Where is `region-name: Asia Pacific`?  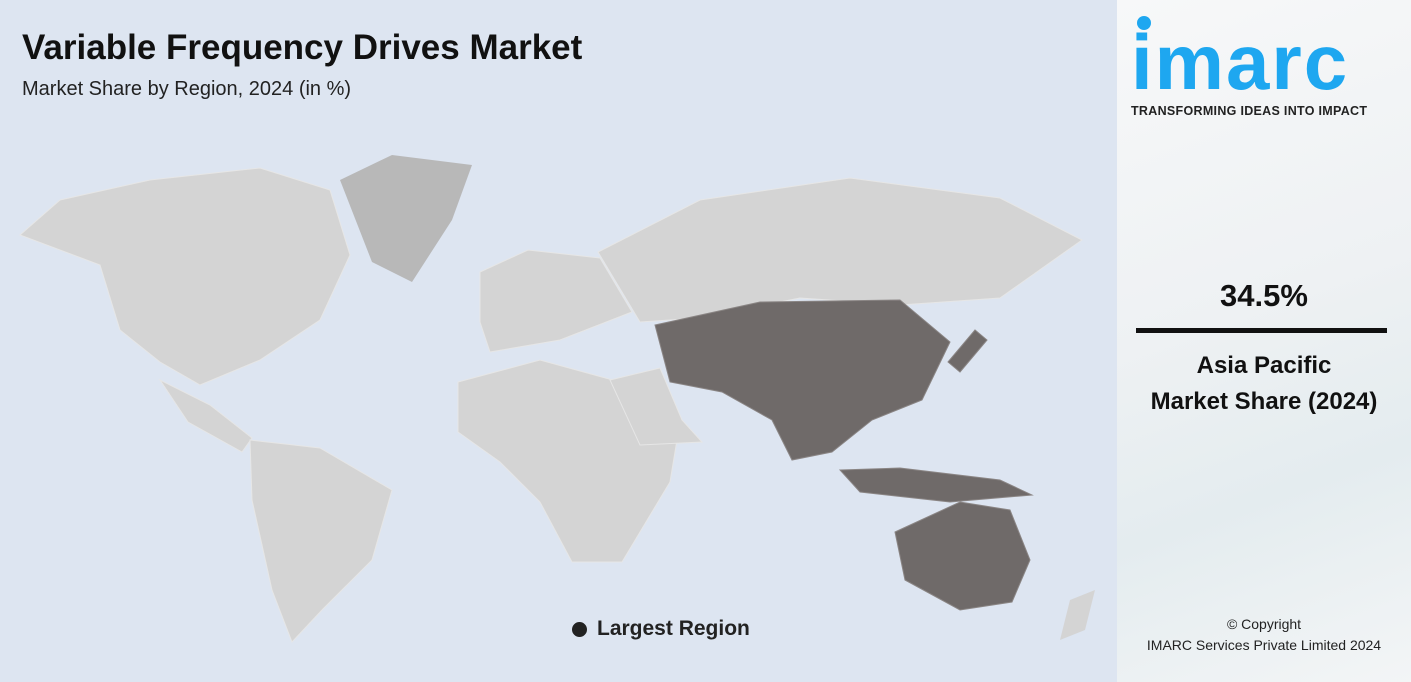 region-name: Asia Pacific is located at coordinates (1264, 365).